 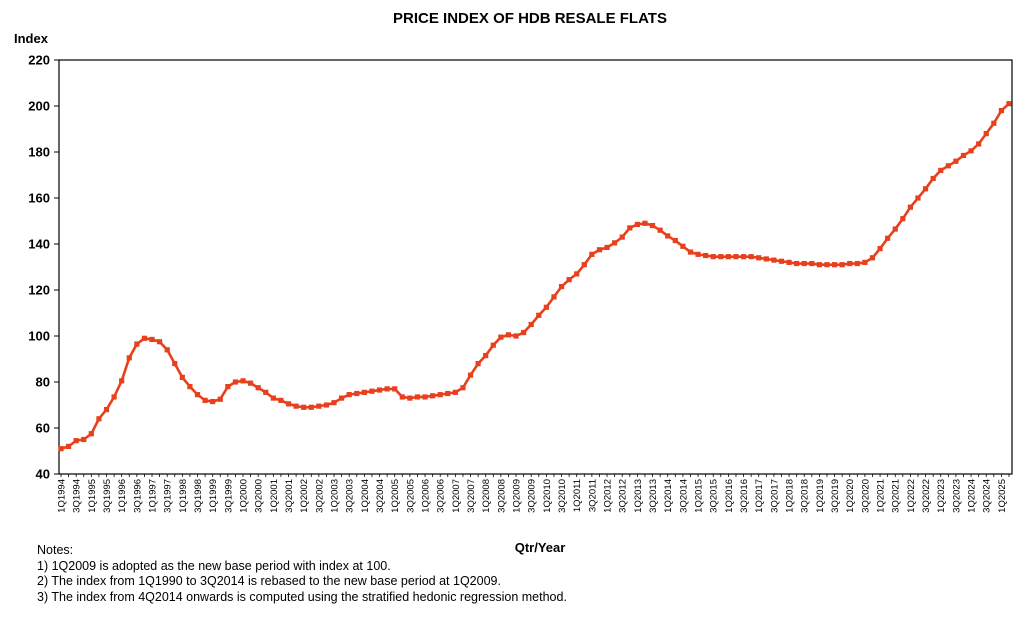 I want to click on x-tick-label: 3Q2014, so click(x=683, y=496).